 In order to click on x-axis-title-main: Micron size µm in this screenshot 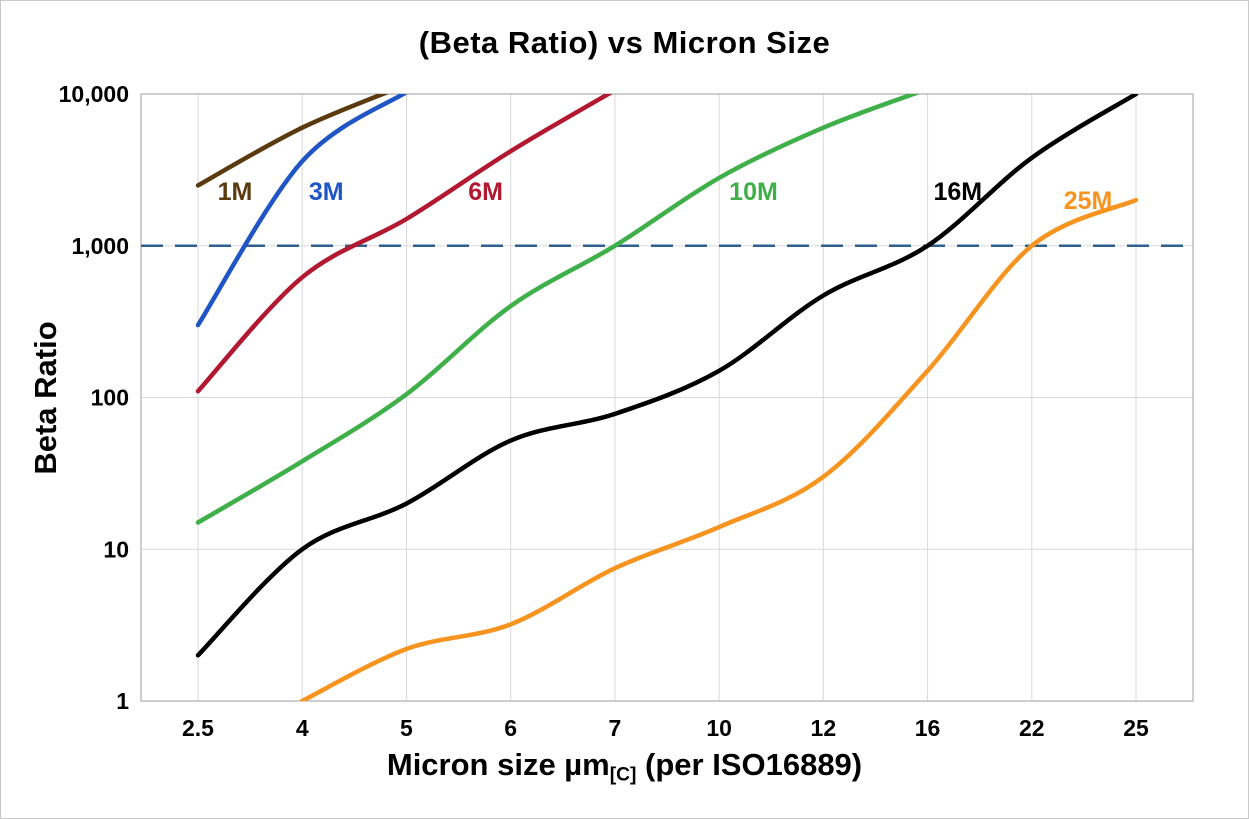, I will do `click(498, 764)`.